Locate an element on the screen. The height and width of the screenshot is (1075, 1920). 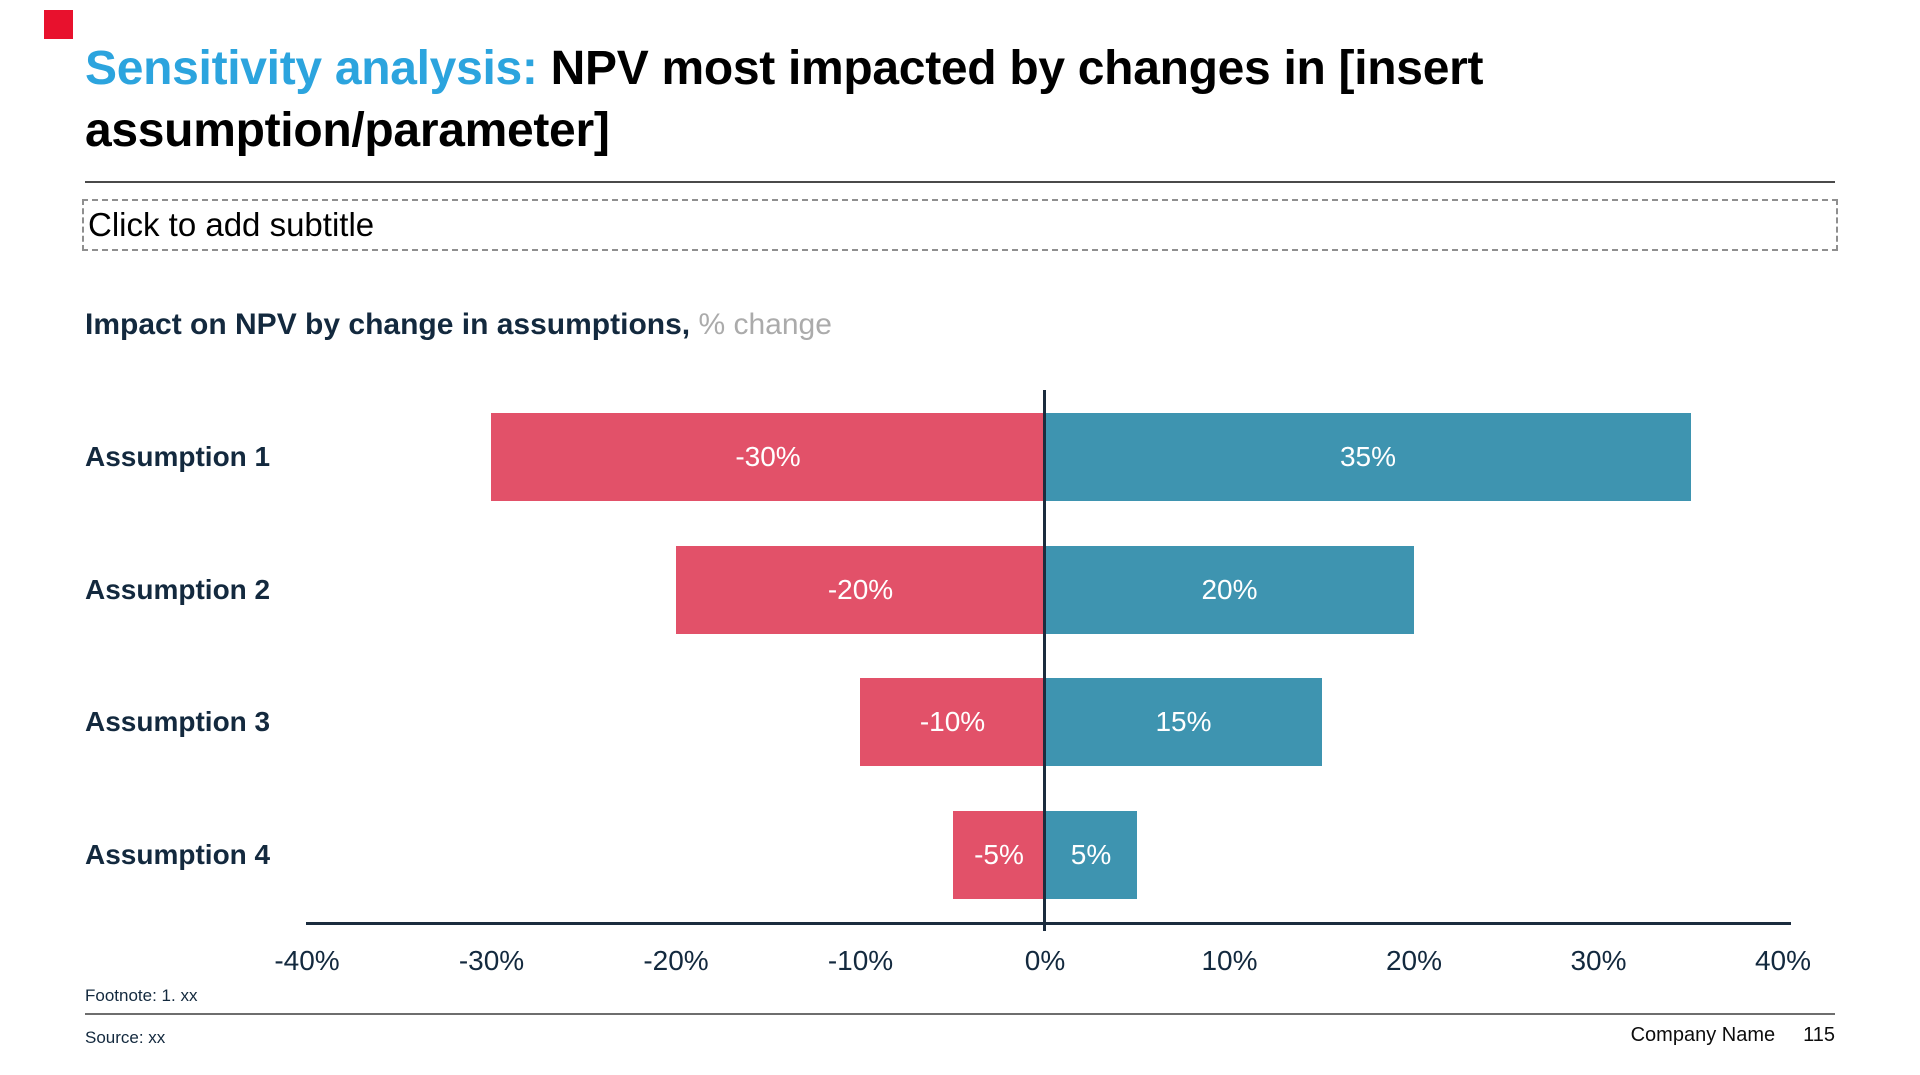
positive-bar-value: 20% is located at coordinates (1229, 589).